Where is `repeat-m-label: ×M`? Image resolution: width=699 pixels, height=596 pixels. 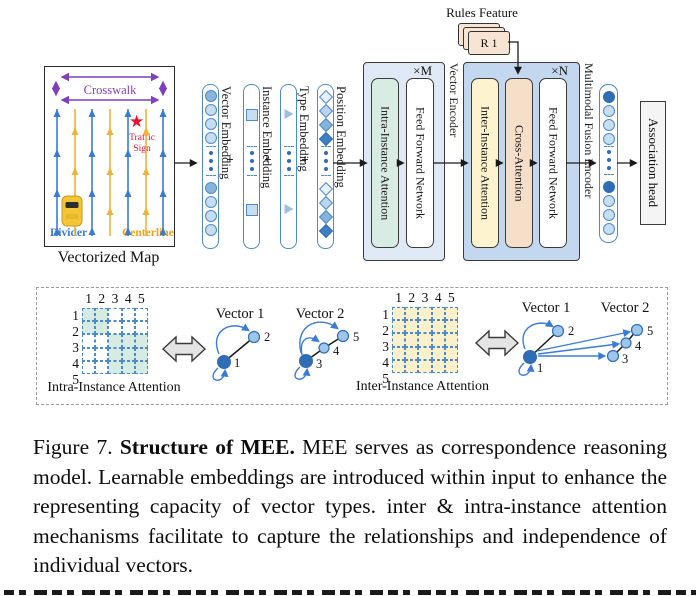
repeat-m-label: ×M is located at coordinates (422, 70).